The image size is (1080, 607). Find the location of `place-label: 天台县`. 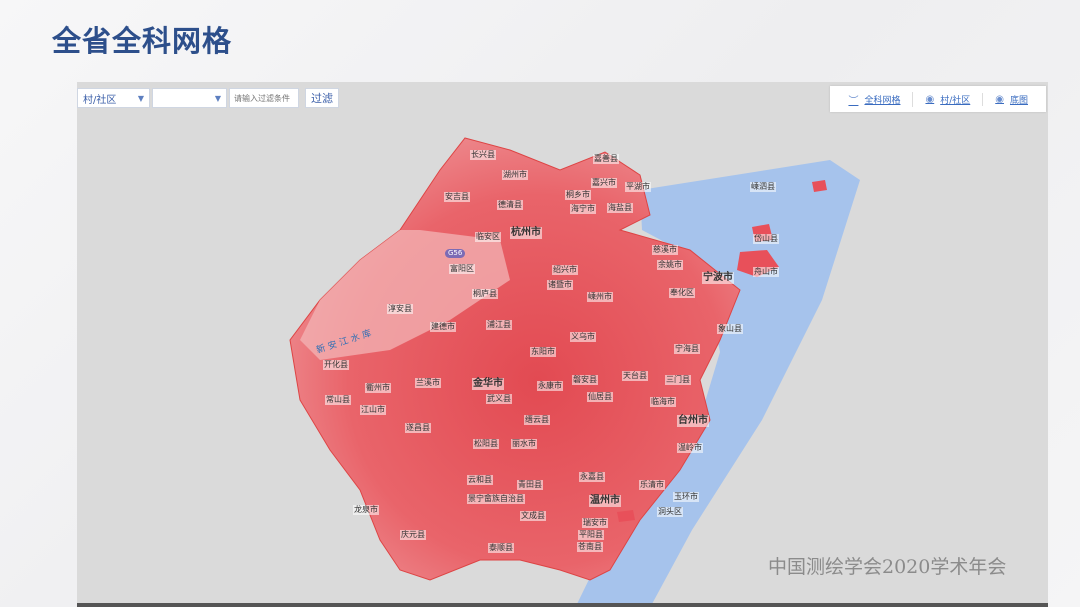

place-label: 天台县 is located at coordinates (635, 376).